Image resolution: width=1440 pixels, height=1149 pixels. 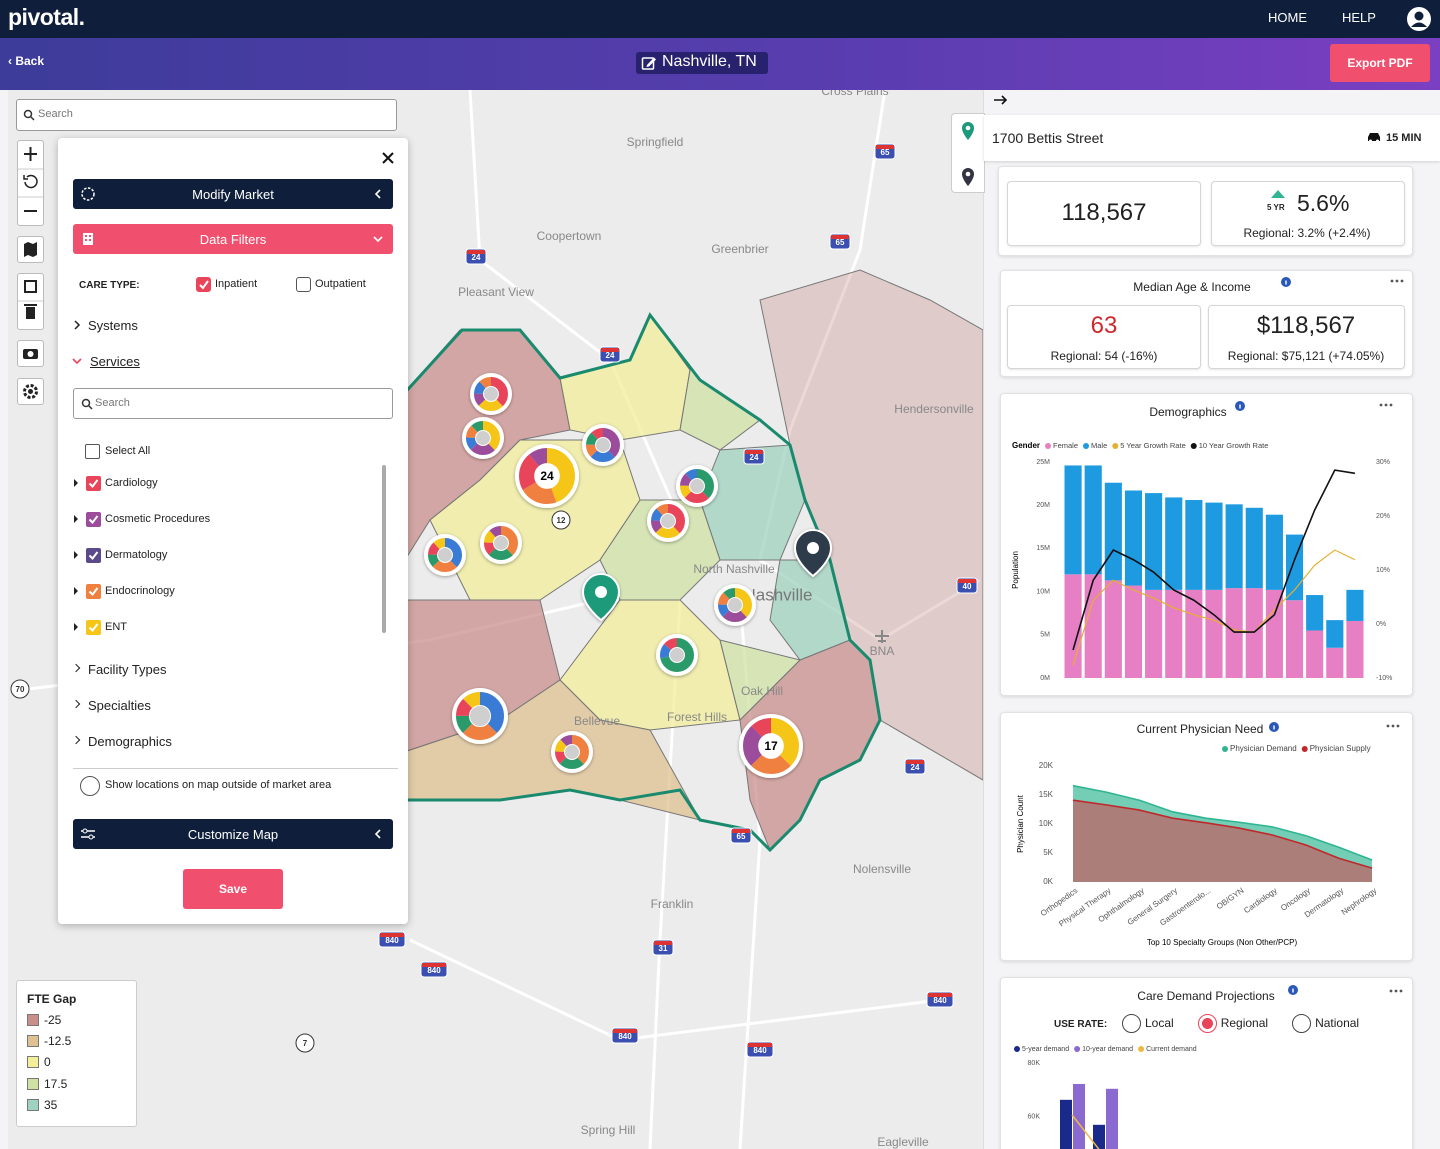 I want to click on top-bar, so click(x=720, y=19).